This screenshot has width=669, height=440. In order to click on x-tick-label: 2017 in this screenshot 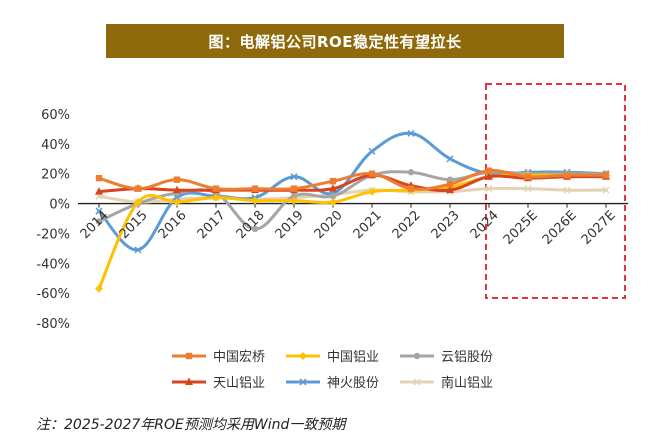, I will do `click(212, 225)`.